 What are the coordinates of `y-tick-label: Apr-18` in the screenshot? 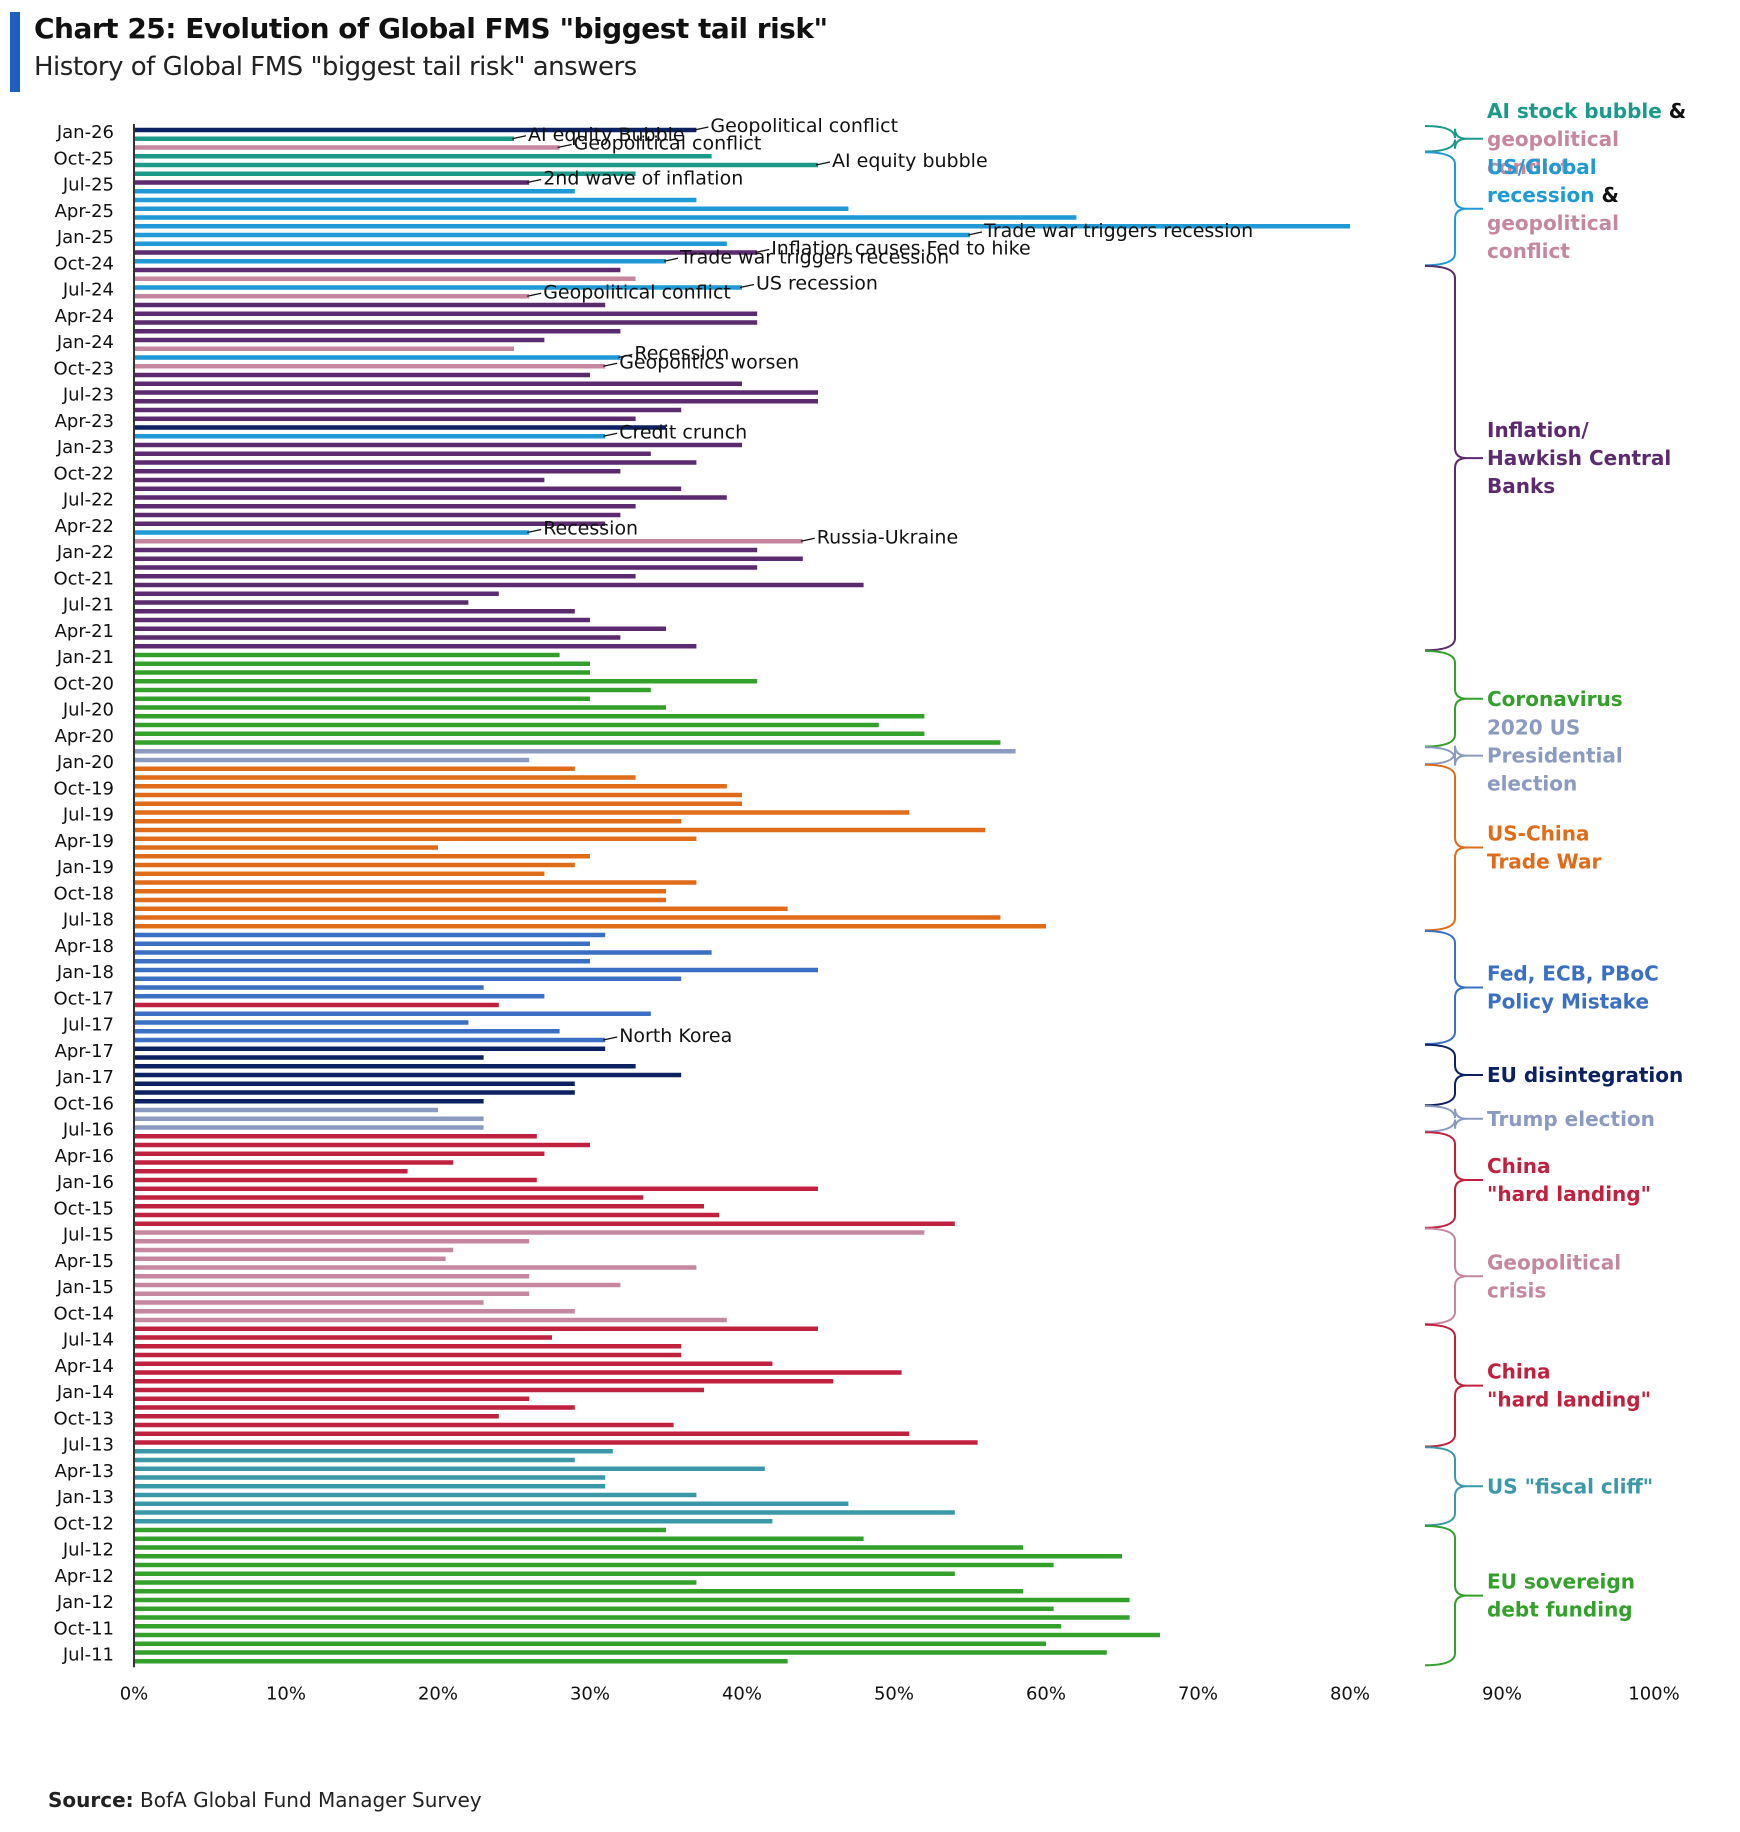 It's located at (84, 946).